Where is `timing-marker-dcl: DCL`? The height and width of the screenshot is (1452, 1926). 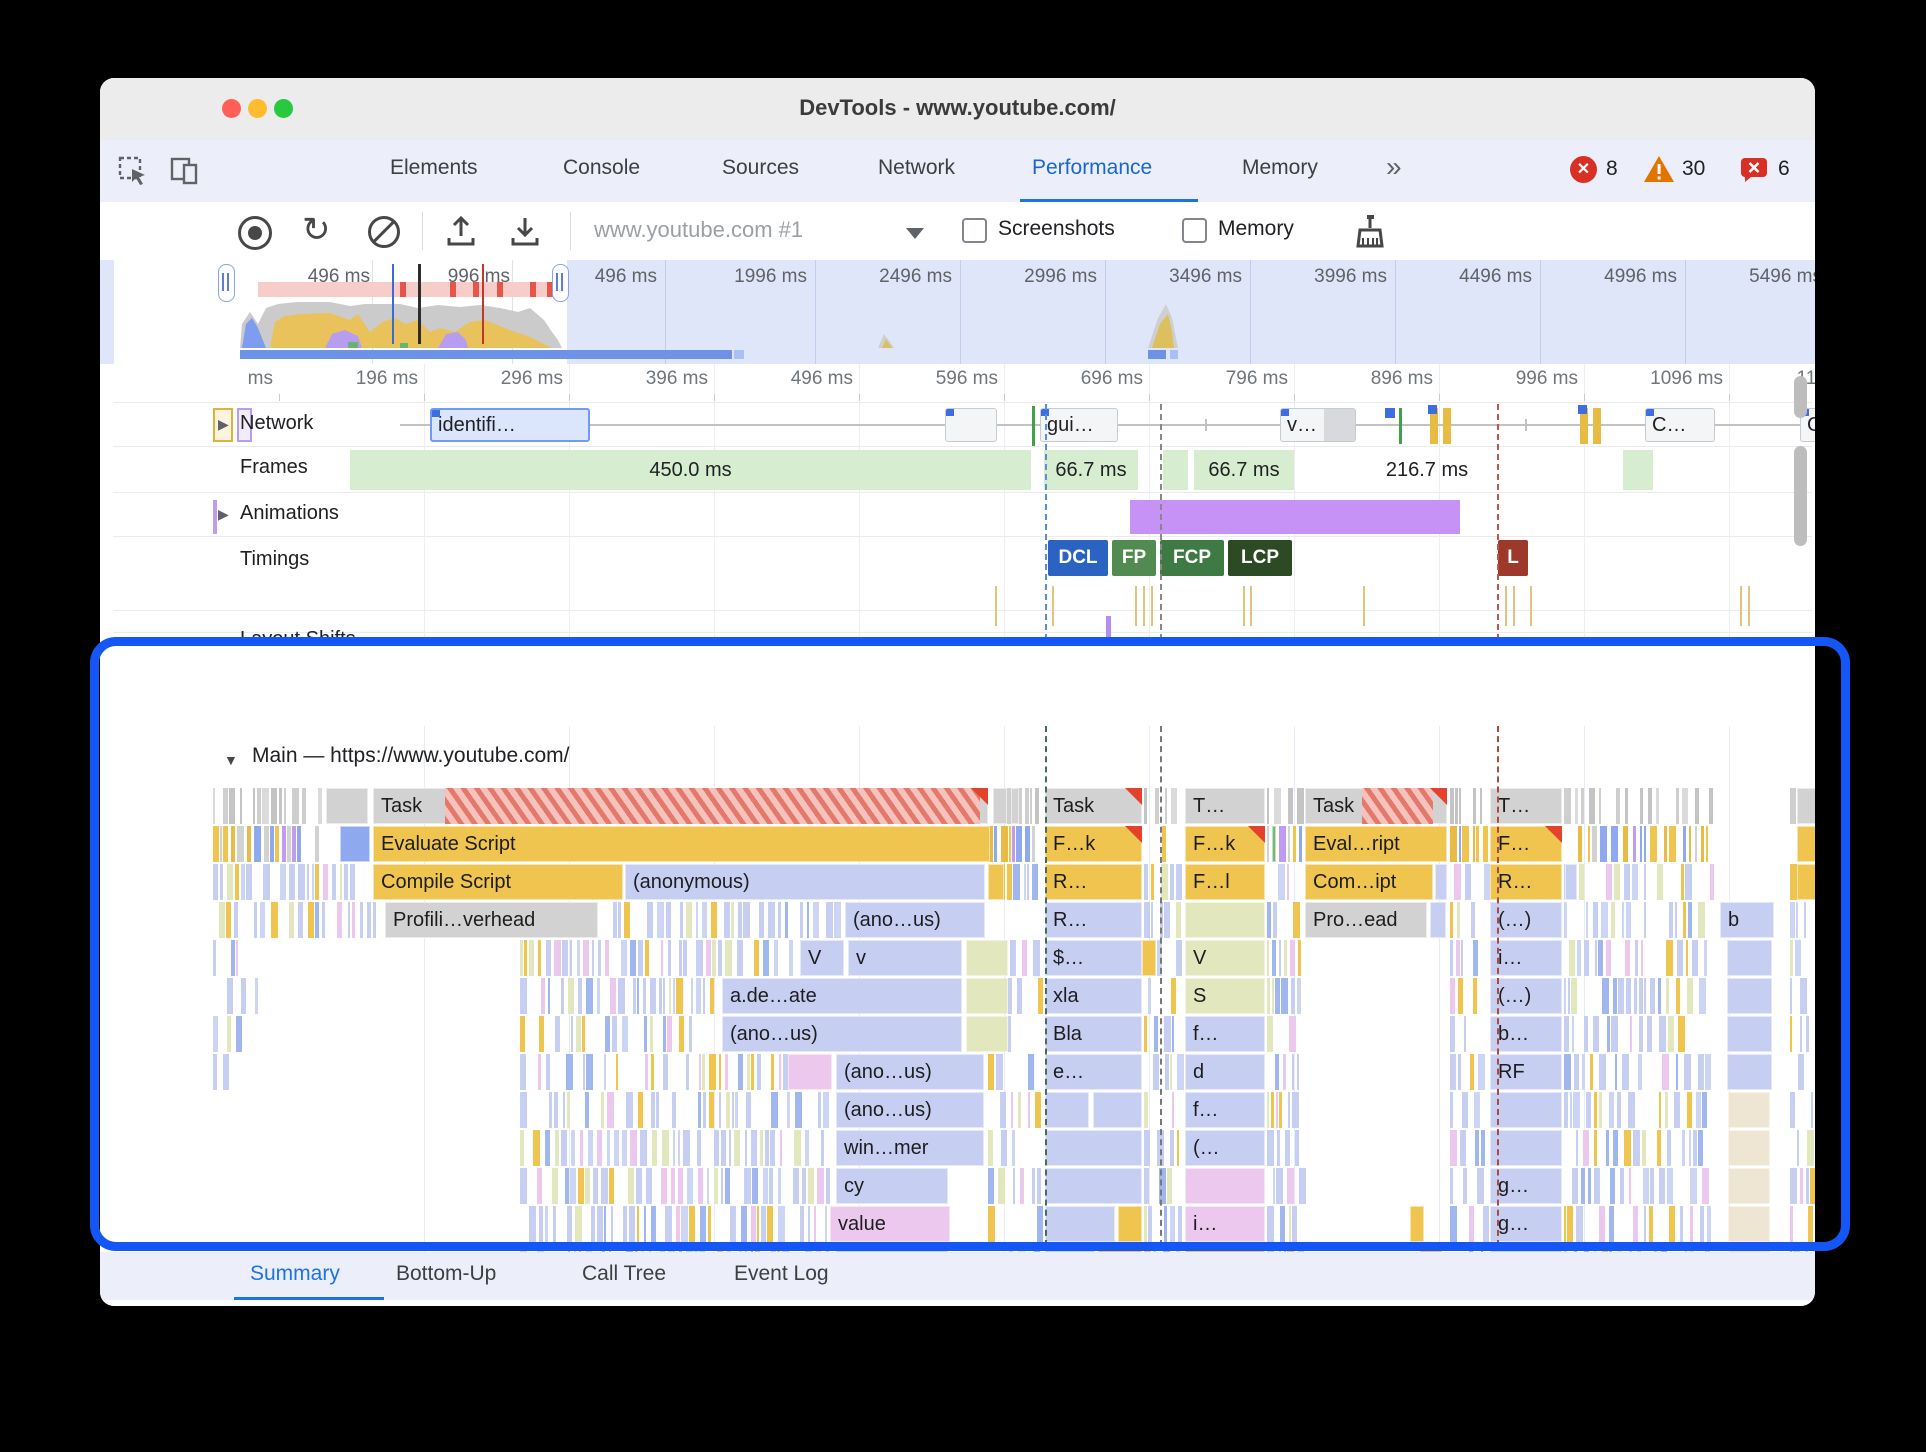
timing-marker-dcl: DCL is located at coordinates (1078, 558).